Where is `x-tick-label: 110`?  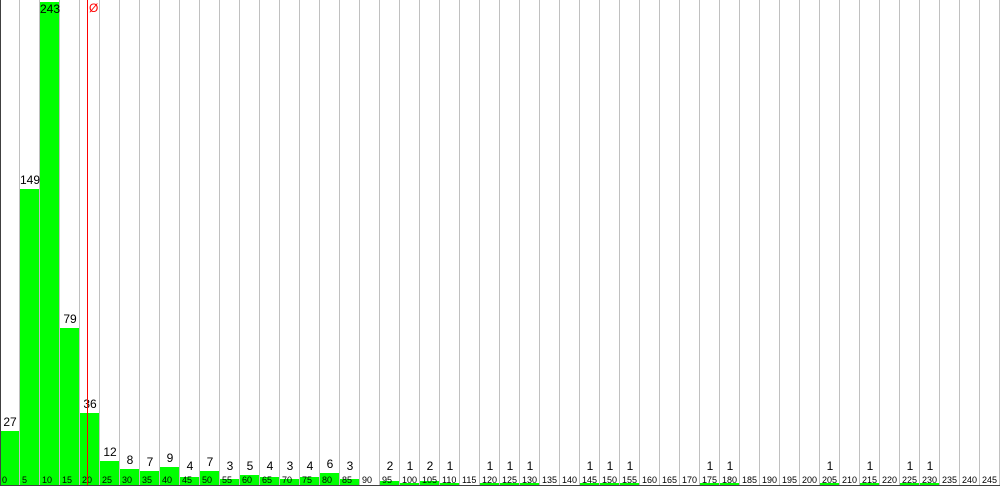 x-tick-label: 110 is located at coordinates (449, 480).